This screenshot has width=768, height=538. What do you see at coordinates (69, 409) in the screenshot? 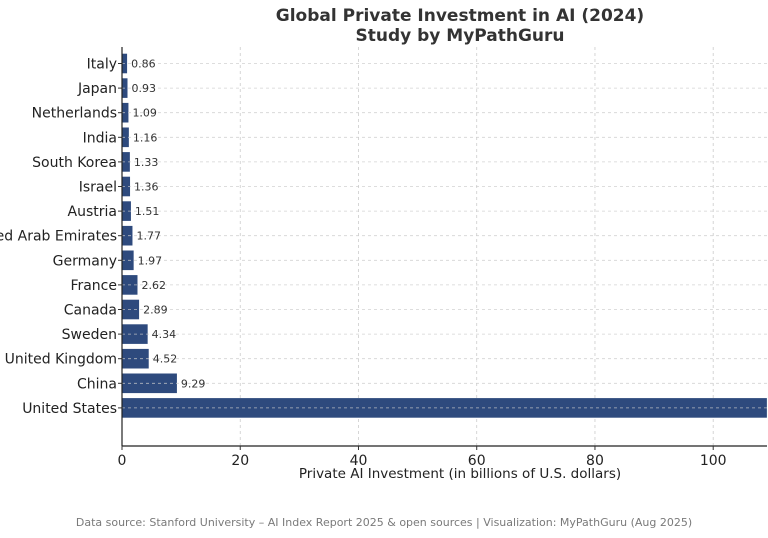
I see `y-tick-label: United States` at bounding box center [69, 409].